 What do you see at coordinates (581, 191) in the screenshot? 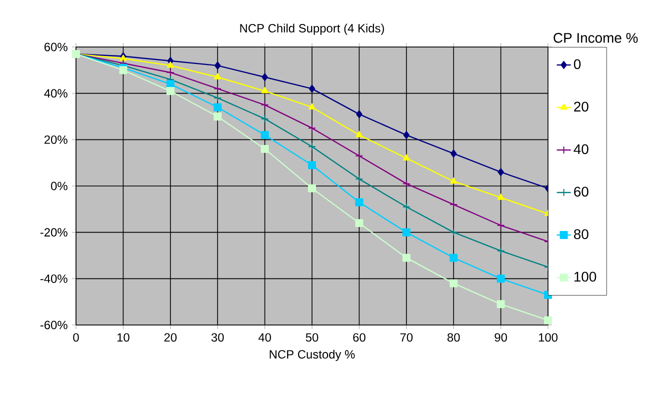
I see `legend-label: 60` at bounding box center [581, 191].